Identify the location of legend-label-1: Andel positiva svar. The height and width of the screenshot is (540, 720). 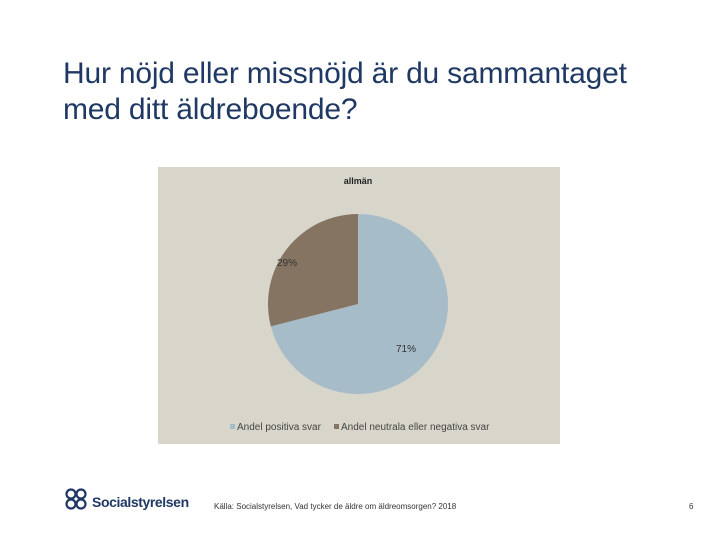
(279, 427).